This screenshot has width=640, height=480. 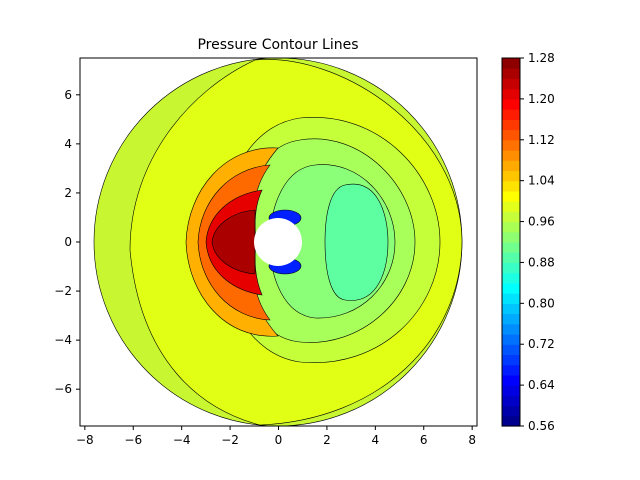 I want to click on y-tick-label: 0, so click(x=68, y=242).